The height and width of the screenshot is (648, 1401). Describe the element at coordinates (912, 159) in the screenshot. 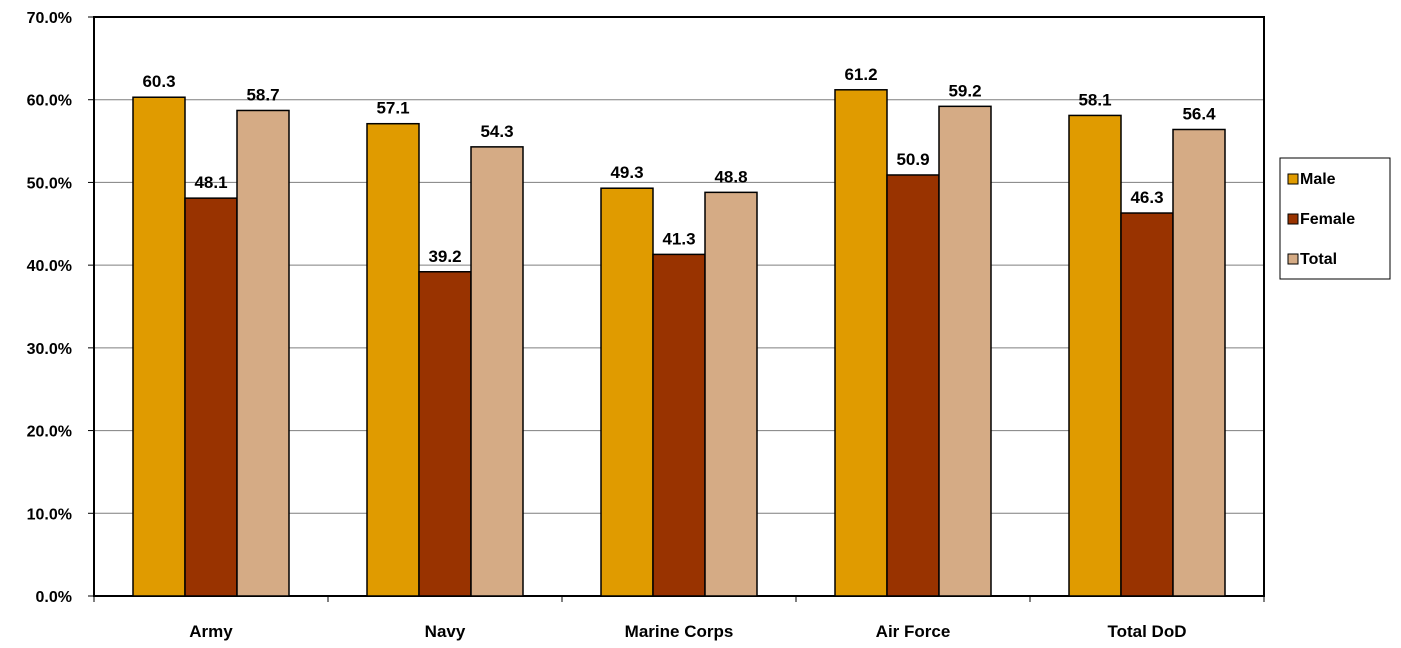

I see `data-label: 50.9` at that location.